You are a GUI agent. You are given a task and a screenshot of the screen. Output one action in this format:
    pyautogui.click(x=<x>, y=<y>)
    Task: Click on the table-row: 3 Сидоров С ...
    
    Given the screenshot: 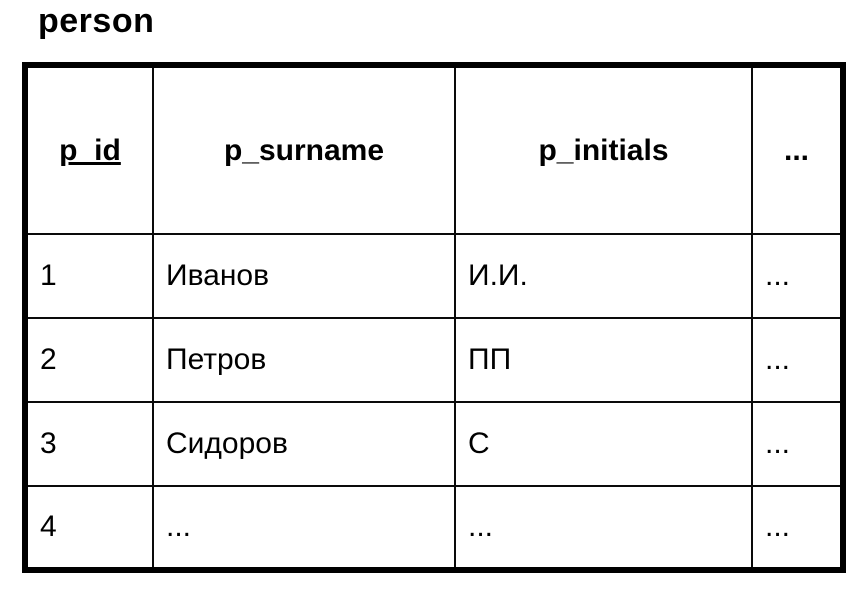 What is the action you would take?
    pyautogui.click(x=434, y=444)
    